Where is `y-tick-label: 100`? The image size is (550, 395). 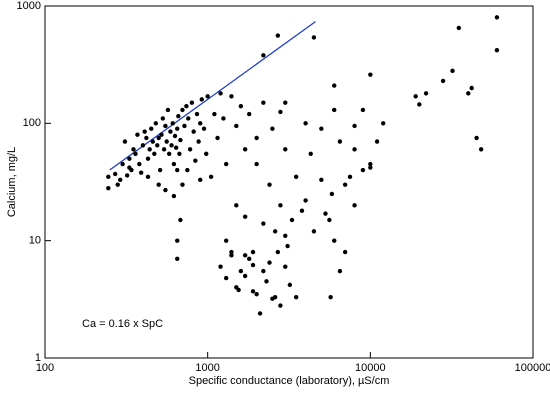
y-tick-label: 100 is located at coordinates (32, 123).